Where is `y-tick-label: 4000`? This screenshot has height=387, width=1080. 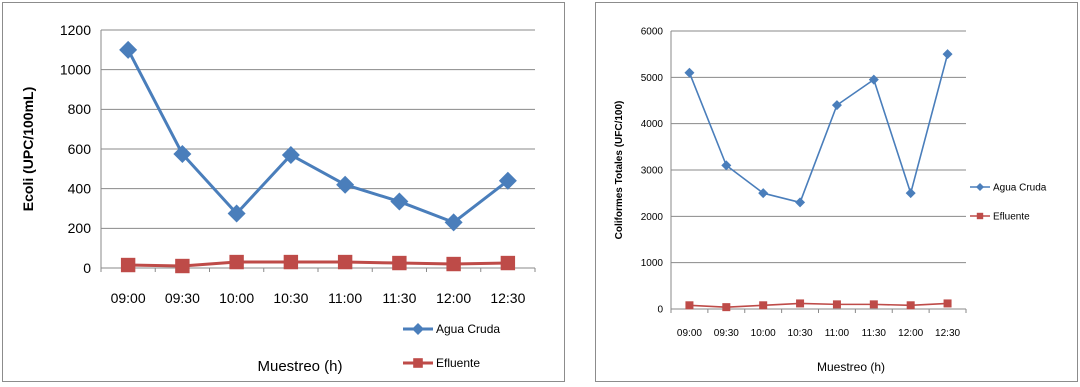 y-tick-label: 4000 is located at coordinates (652, 124).